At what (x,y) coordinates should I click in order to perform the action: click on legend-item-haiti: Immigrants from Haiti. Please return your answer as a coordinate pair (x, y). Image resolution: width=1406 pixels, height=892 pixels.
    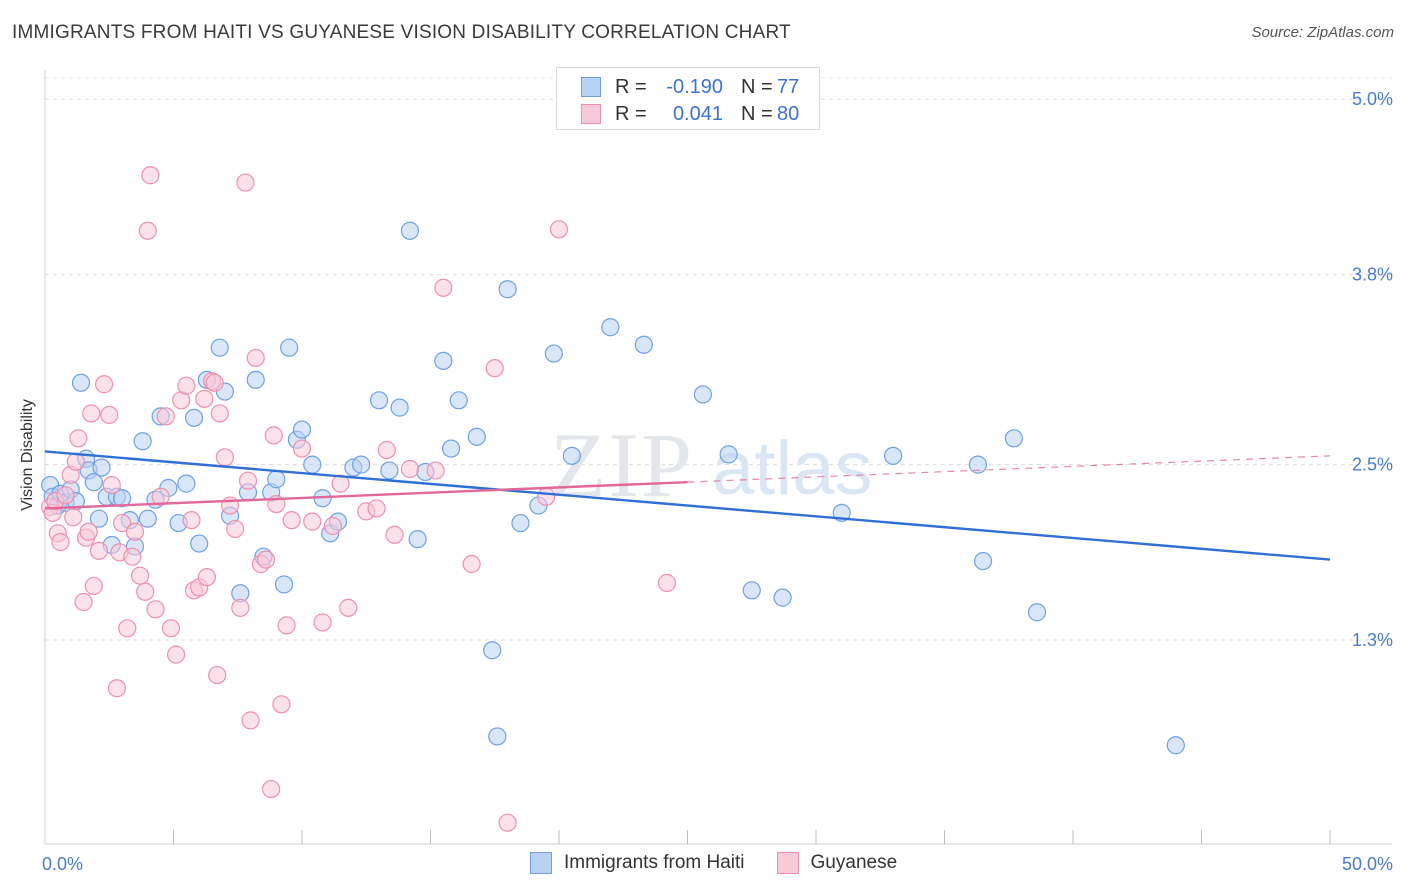
    Looking at the image, I should click on (637, 863).